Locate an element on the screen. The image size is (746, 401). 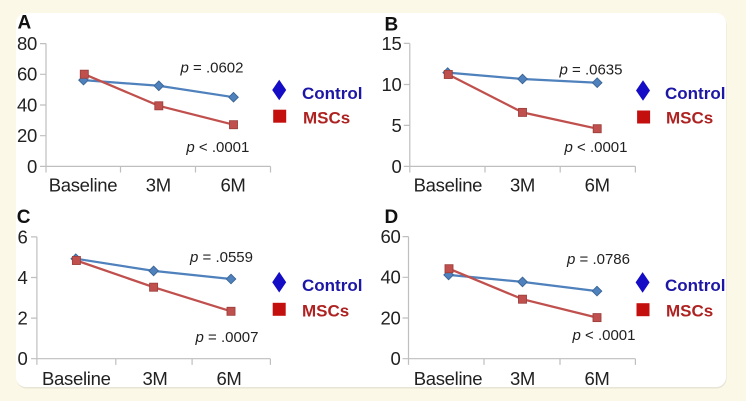
svg-text: 80 is located at coordinates (27, 43).